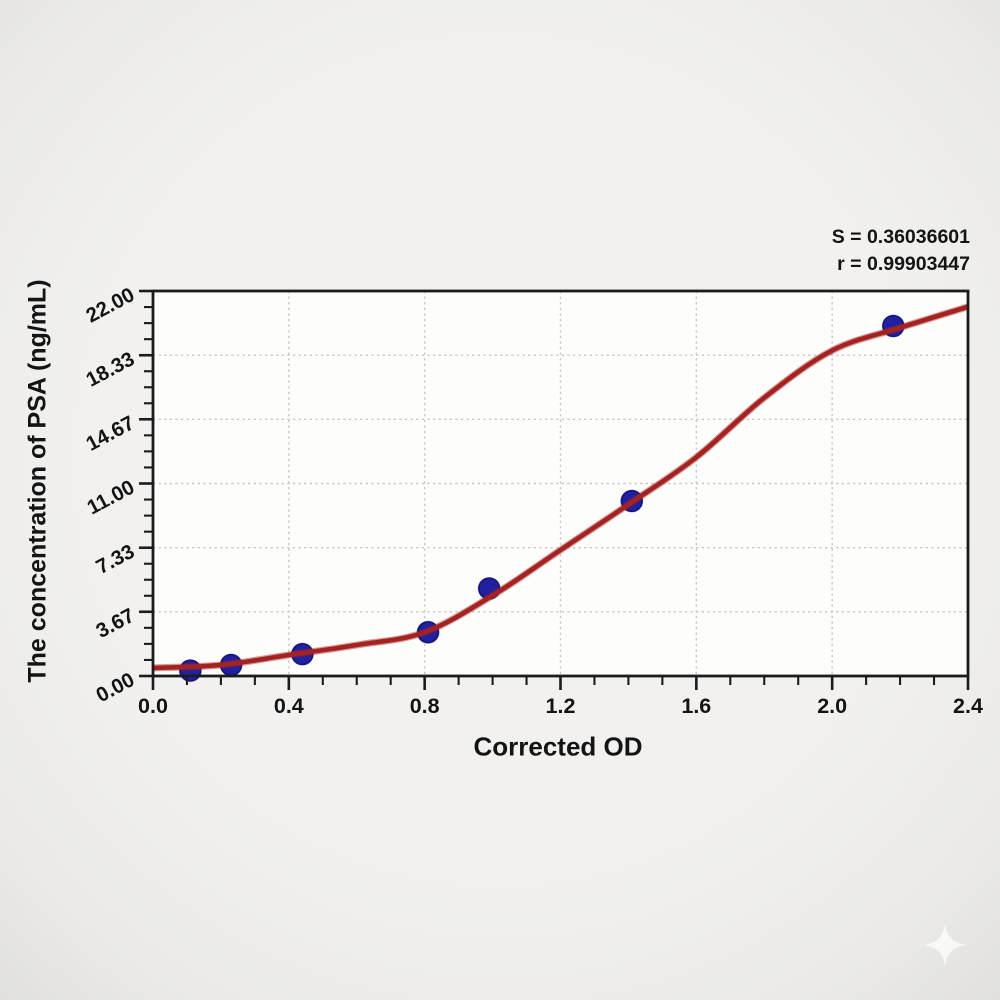 The height and width of the screenshot is (1000, 1000). I want to click on r-value-text: r = 0.99903447, so click(903, 264).